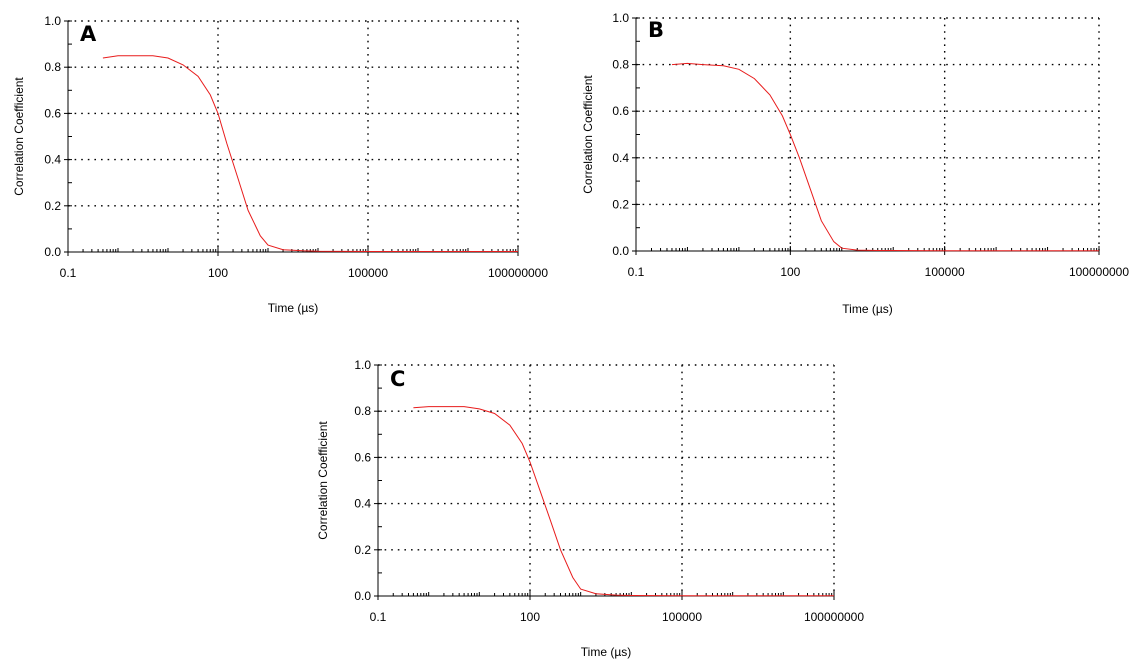  Describe the element at coordinates (656, 30) in the screenshot. I see `panel-letter: B` at that location.